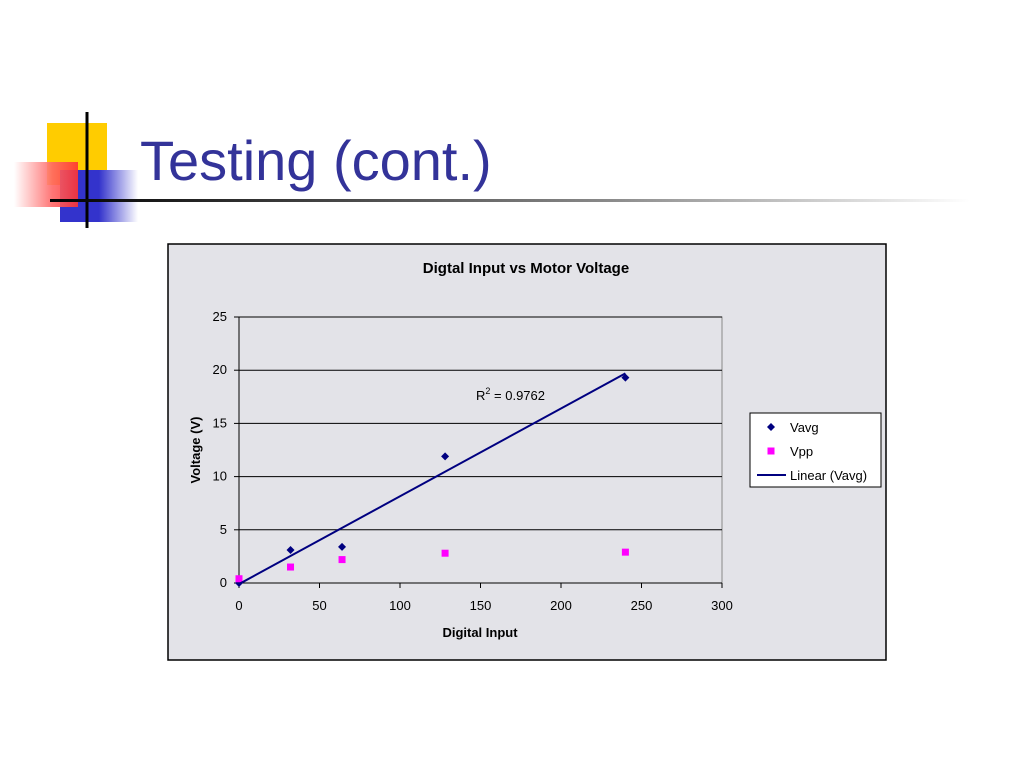 This screenshot has height=773, width=1024. What do you see at coordinates (220, 316) in the screenshot?
I see `y-tick-label: 25` at bounding box center [220, 316].